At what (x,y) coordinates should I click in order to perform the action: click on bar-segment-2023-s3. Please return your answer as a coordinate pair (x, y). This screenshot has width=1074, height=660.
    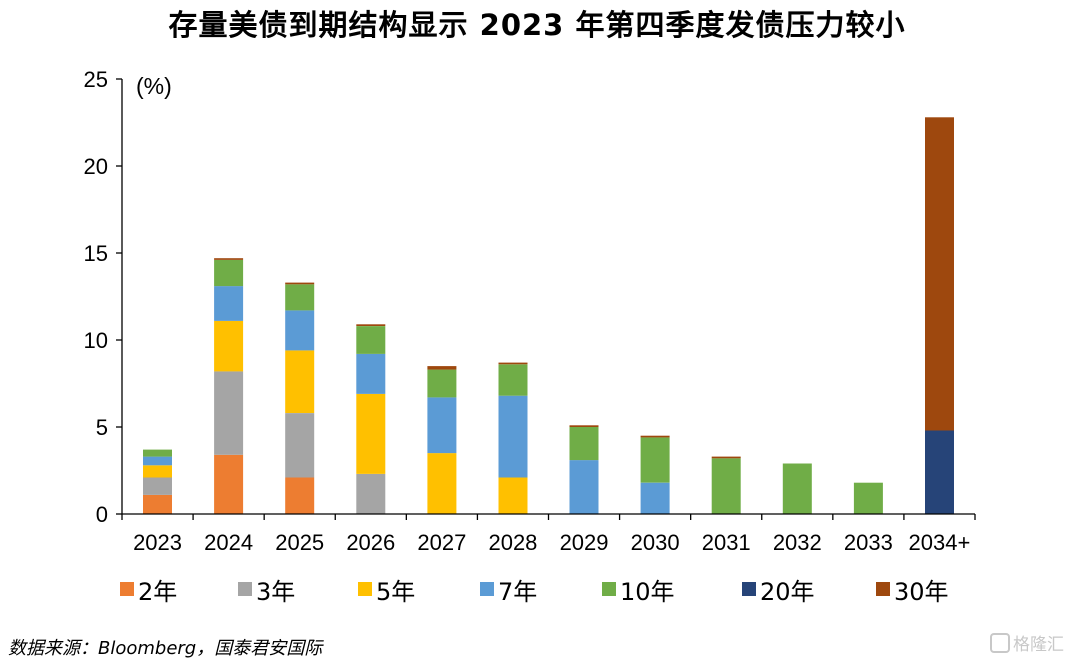
    Looking at the image, I should click on (157, 461).